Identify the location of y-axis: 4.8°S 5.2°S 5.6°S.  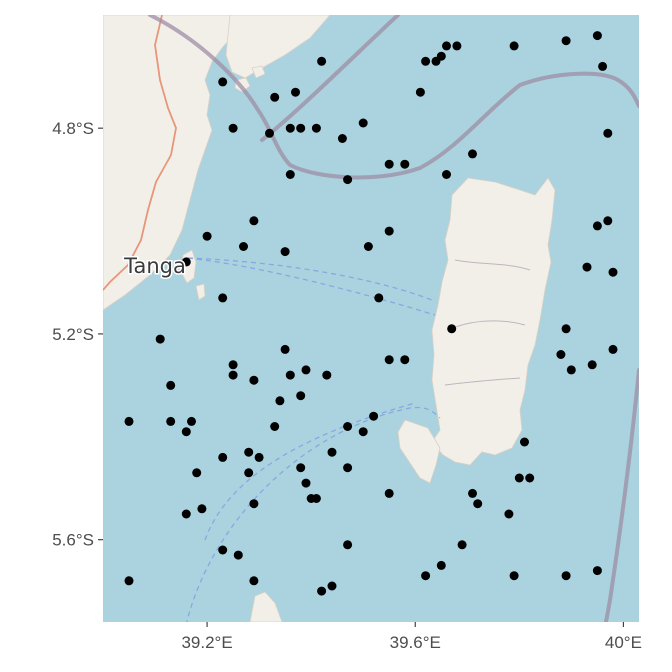
(77, 334).